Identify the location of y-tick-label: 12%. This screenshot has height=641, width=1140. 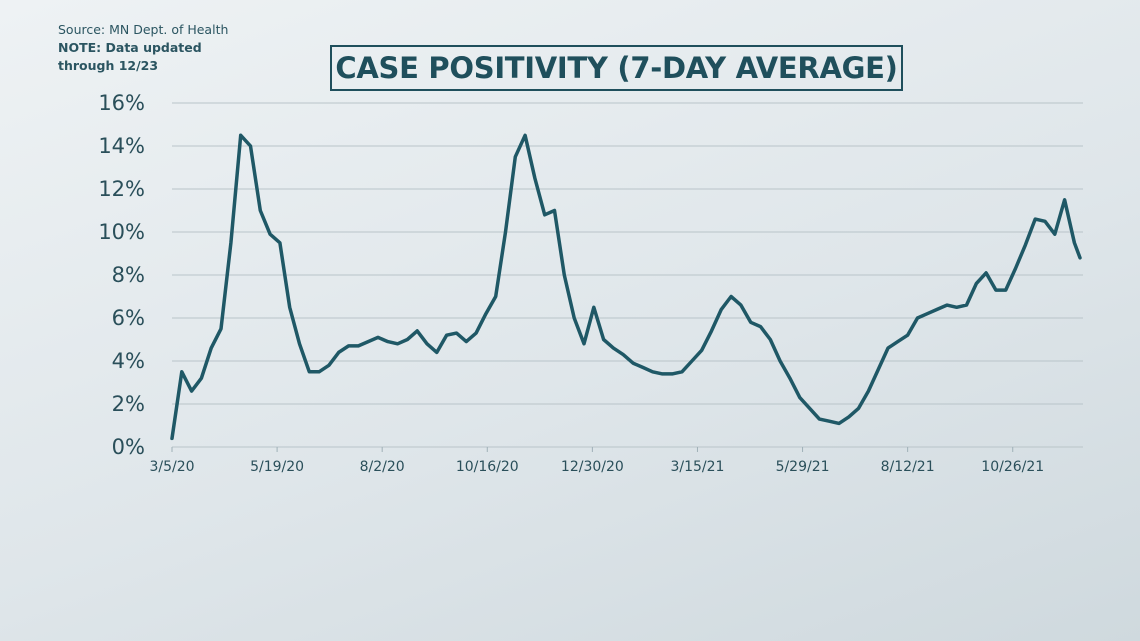
(121, 189).